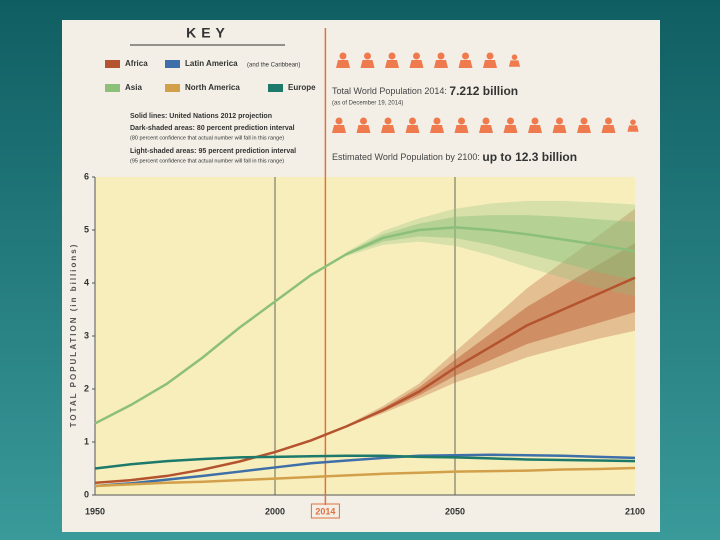 The image size is (720, 545). What do you see at coordinates (208, 33) in the screenshot?
I see `key-title: KEY` at bounding box center [208, 33].